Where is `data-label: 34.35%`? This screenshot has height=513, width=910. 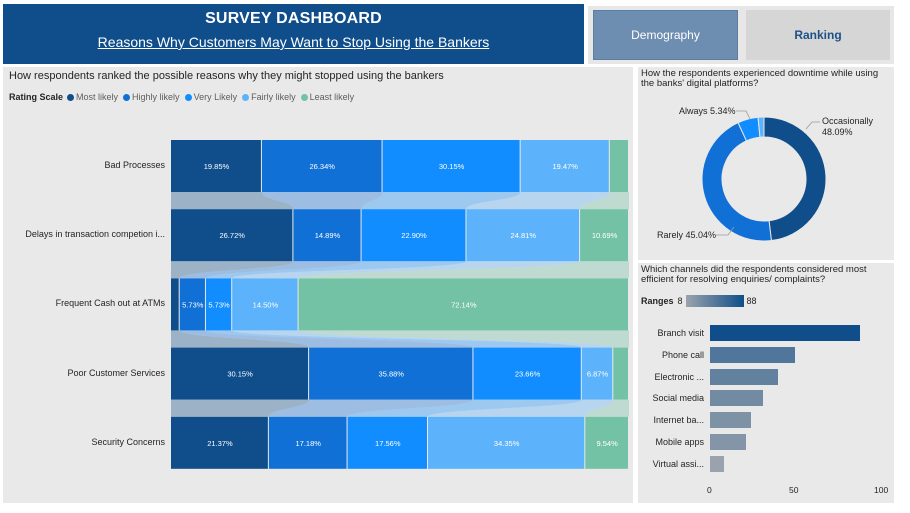
data-label: 34.35% is located at coordinates (507, 443).